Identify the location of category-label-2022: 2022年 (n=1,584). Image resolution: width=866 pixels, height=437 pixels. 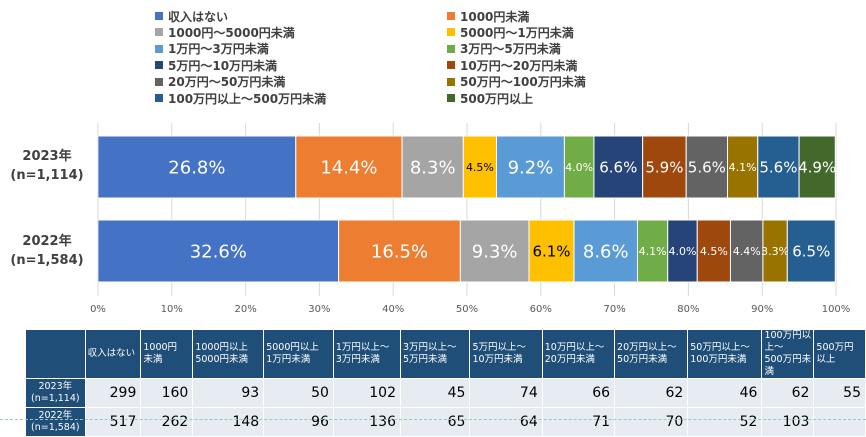
(47, 251).